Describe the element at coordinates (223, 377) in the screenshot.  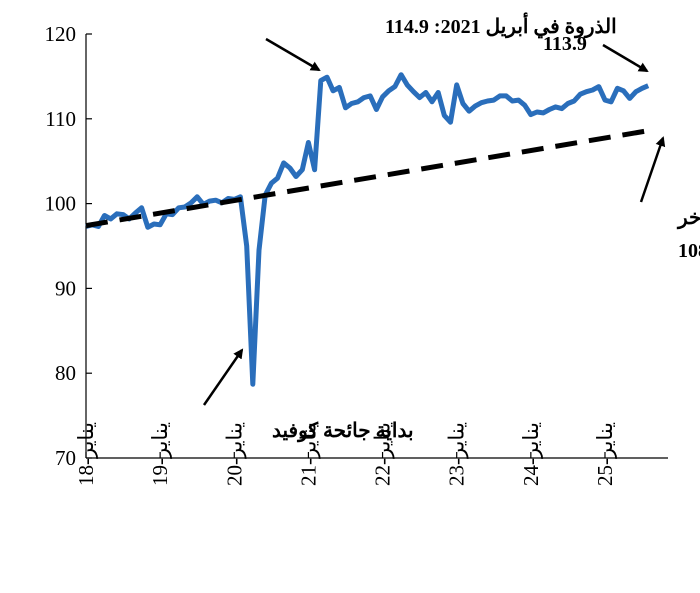
I see `annotation-covid-arrow` at that location.